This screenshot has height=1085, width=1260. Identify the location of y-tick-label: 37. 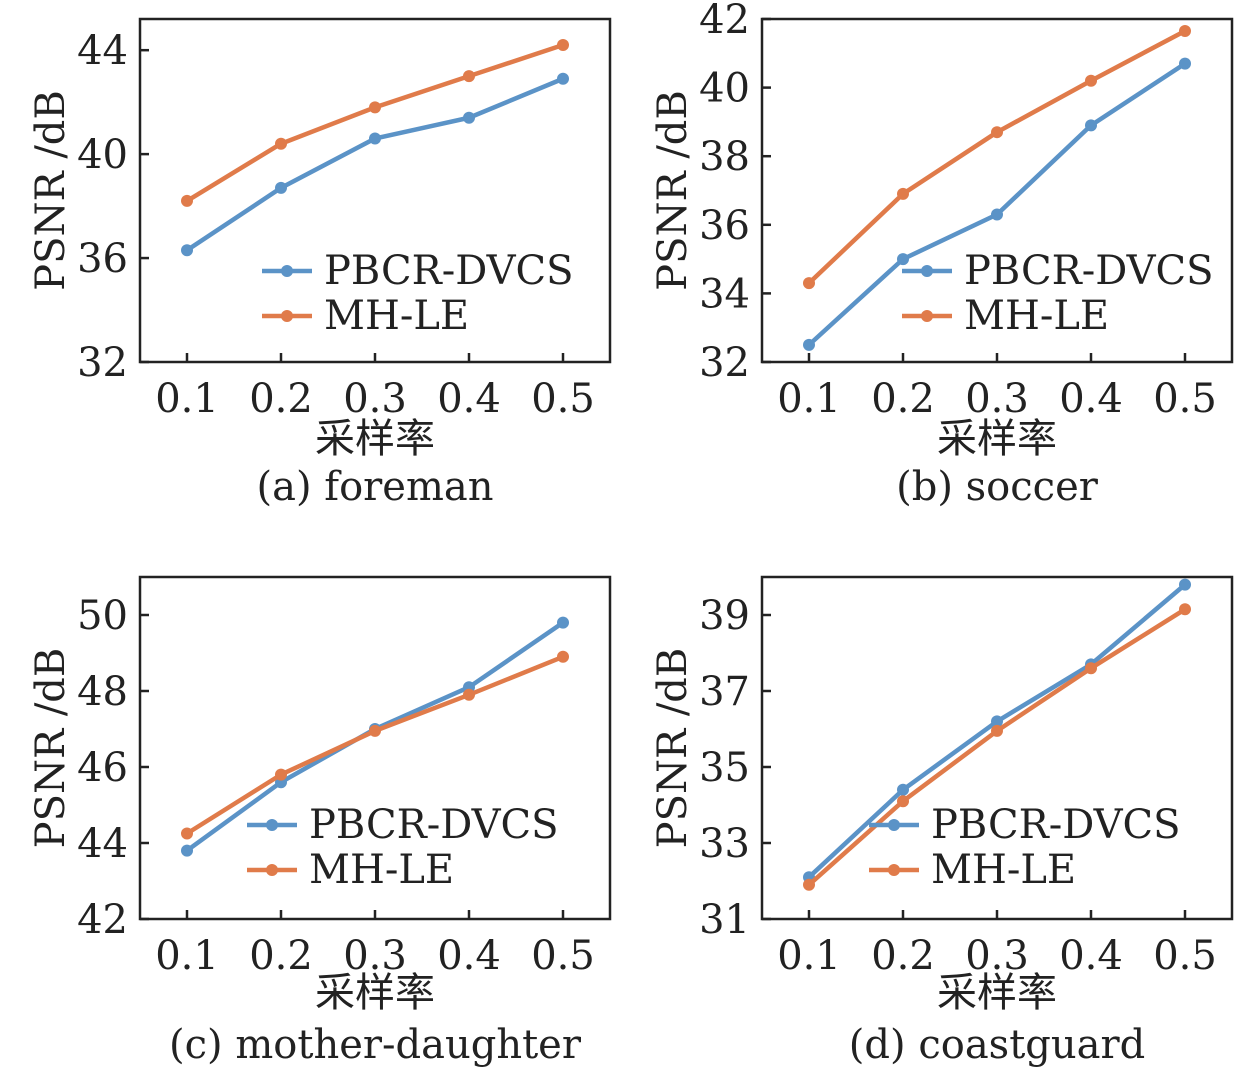
(724, 692).